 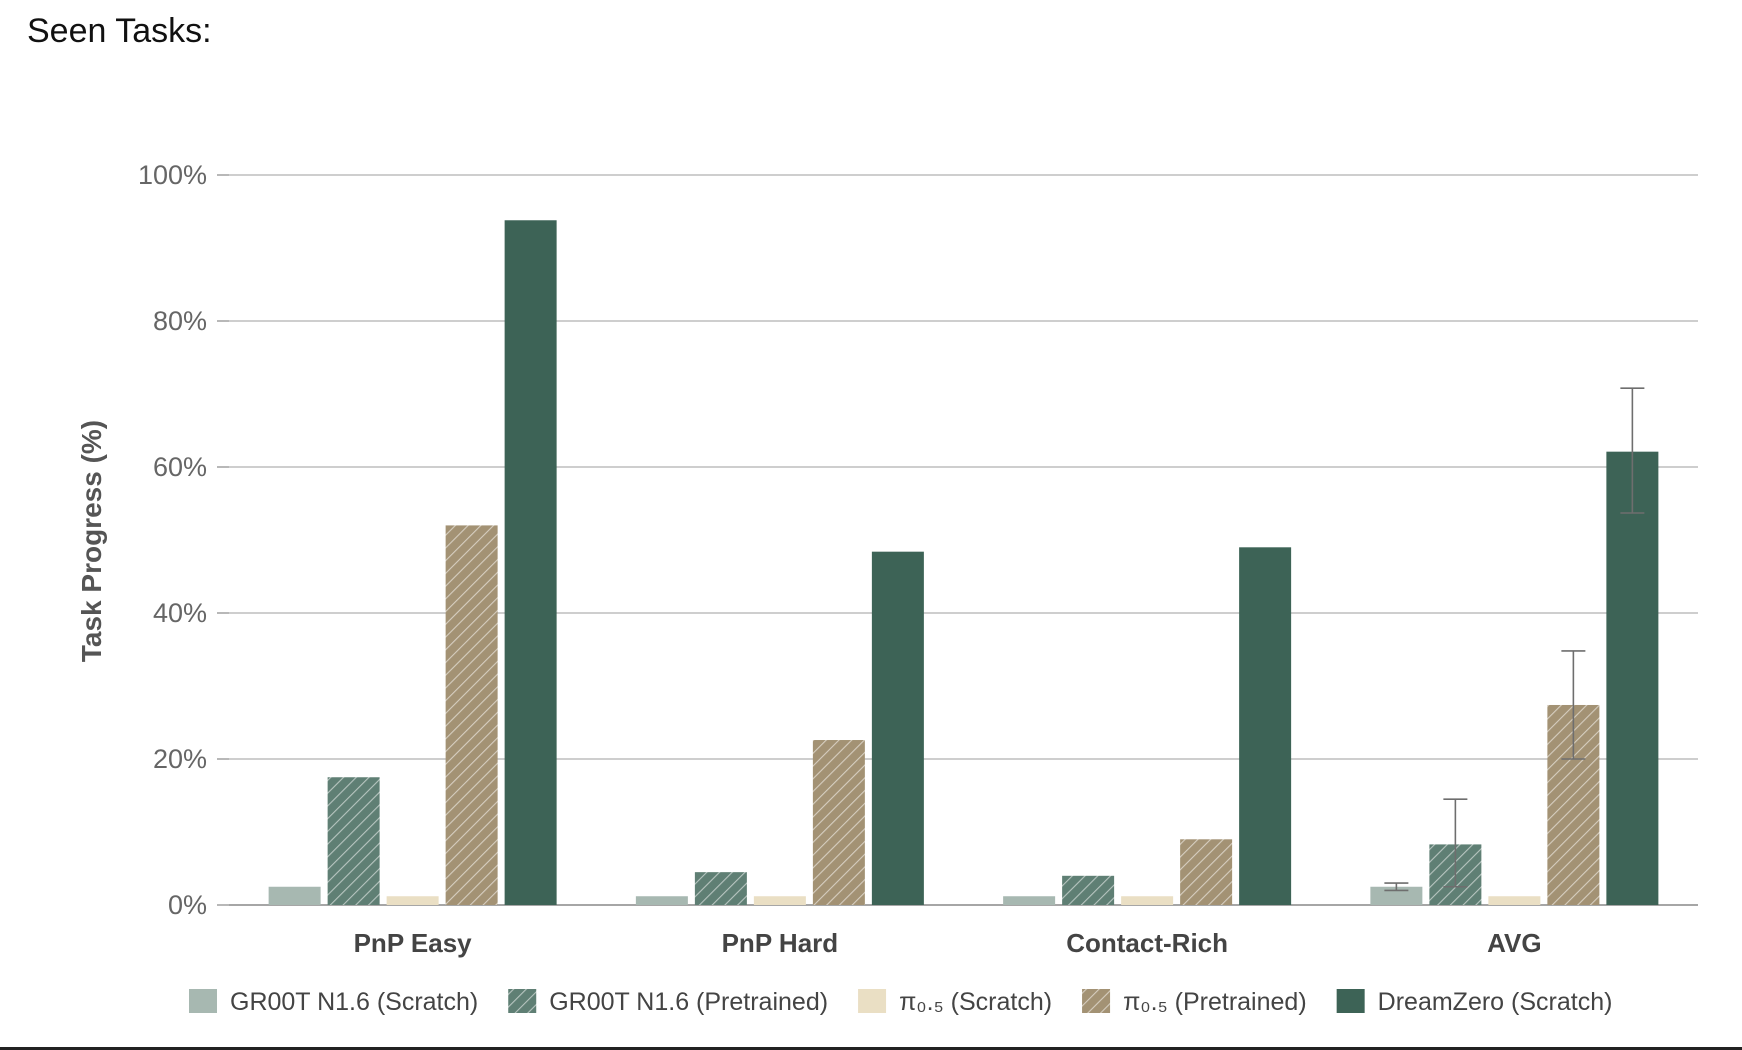 What do you see at coordinates (471, 715) in the screenshot?
I see `bar-pretrained-pnp-easy` at bounding box center [471, 715].